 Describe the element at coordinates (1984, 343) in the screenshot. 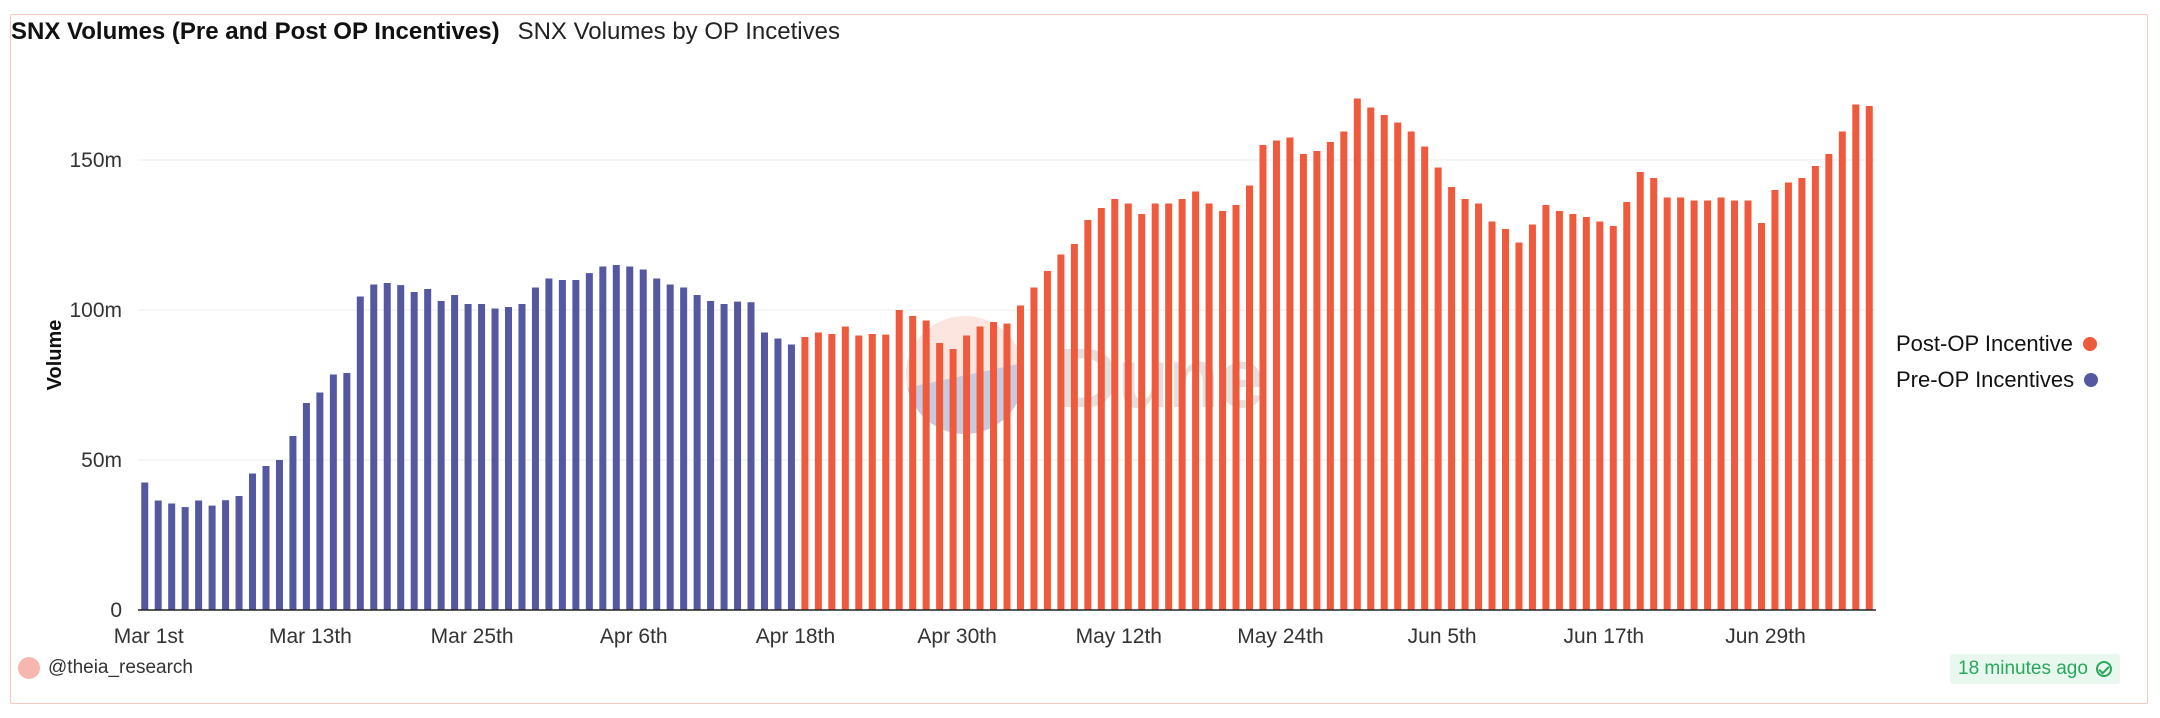

I see `legend-label: Post-OP Incentive` at that location.